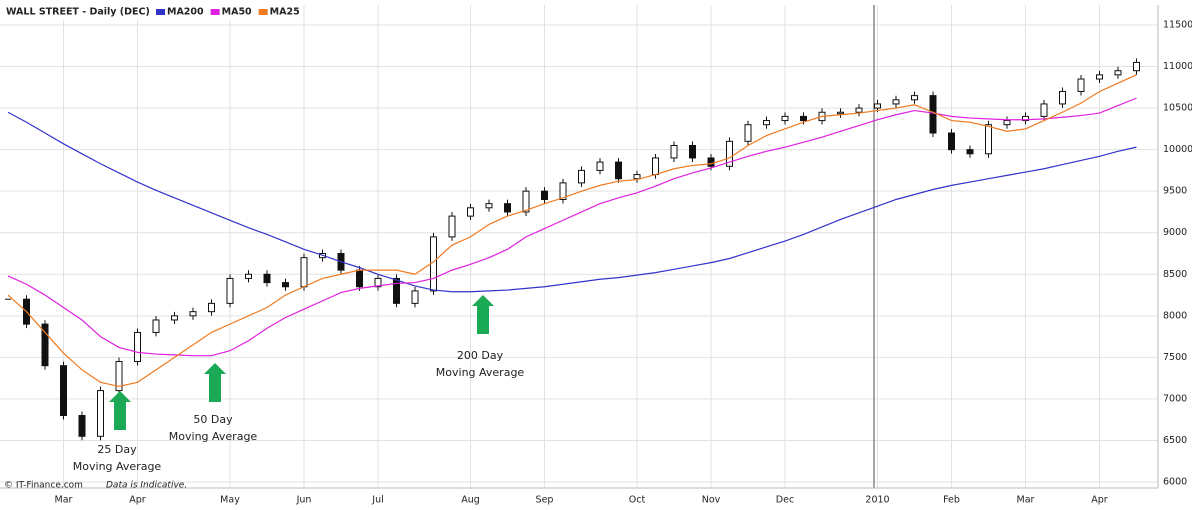 The height and width of the screenshot is (510, 1192). I want to click on annotation: 25 Day Moving Average, so click(117, 432).